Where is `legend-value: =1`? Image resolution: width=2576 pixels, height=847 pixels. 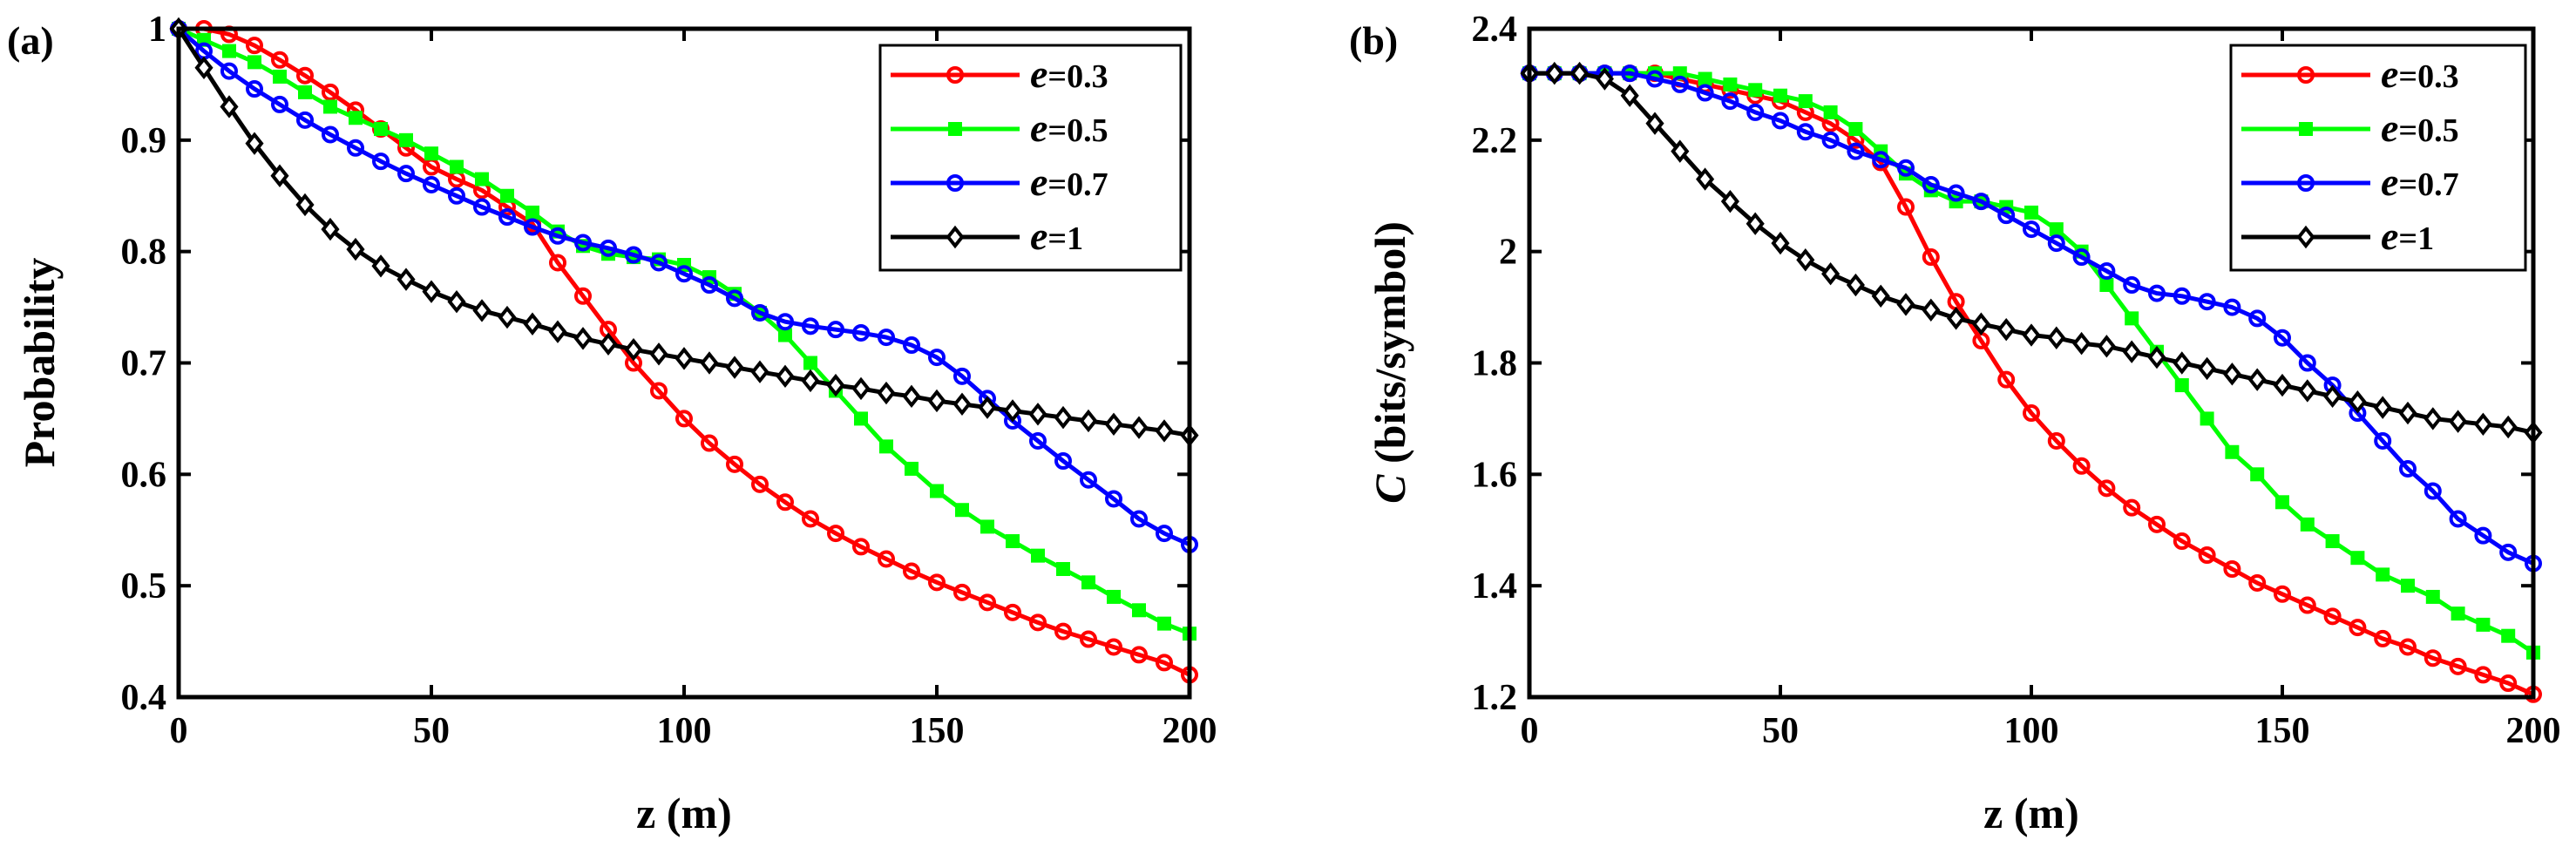 legend-value: =1 is located at coordinates (2416, 239).